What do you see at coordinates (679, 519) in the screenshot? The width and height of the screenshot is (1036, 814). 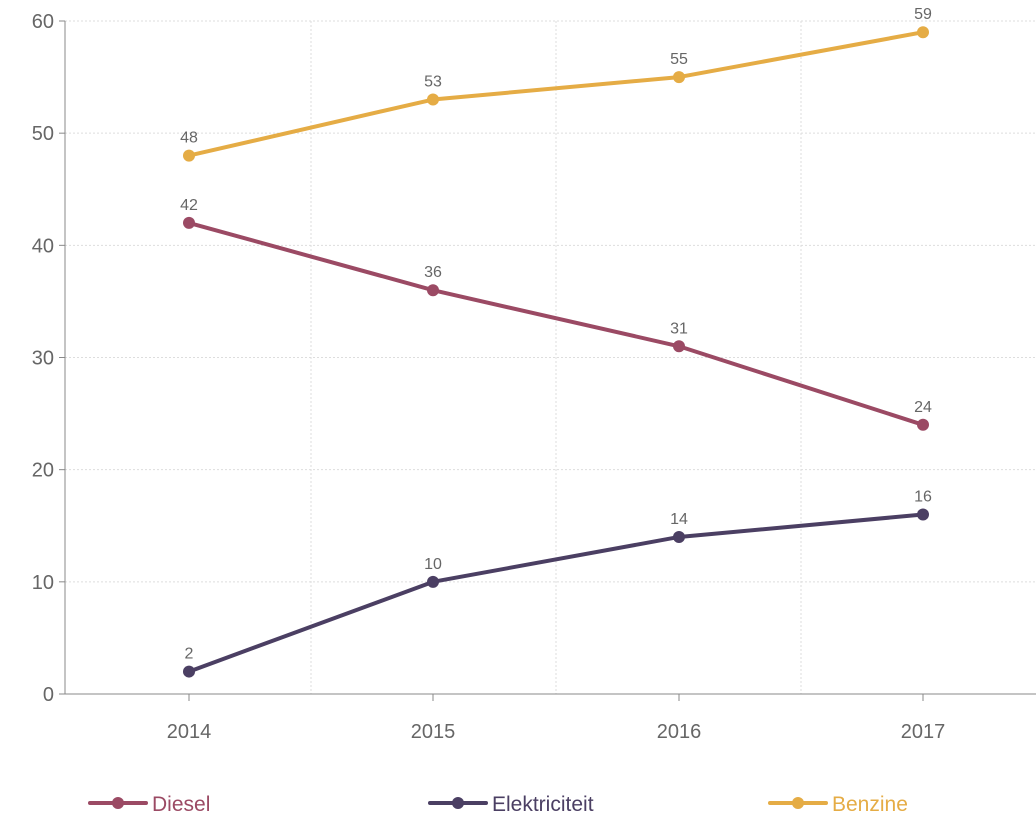 I see `data-label-elektriciteit-2016: 14` at bounding box center [679, 519].